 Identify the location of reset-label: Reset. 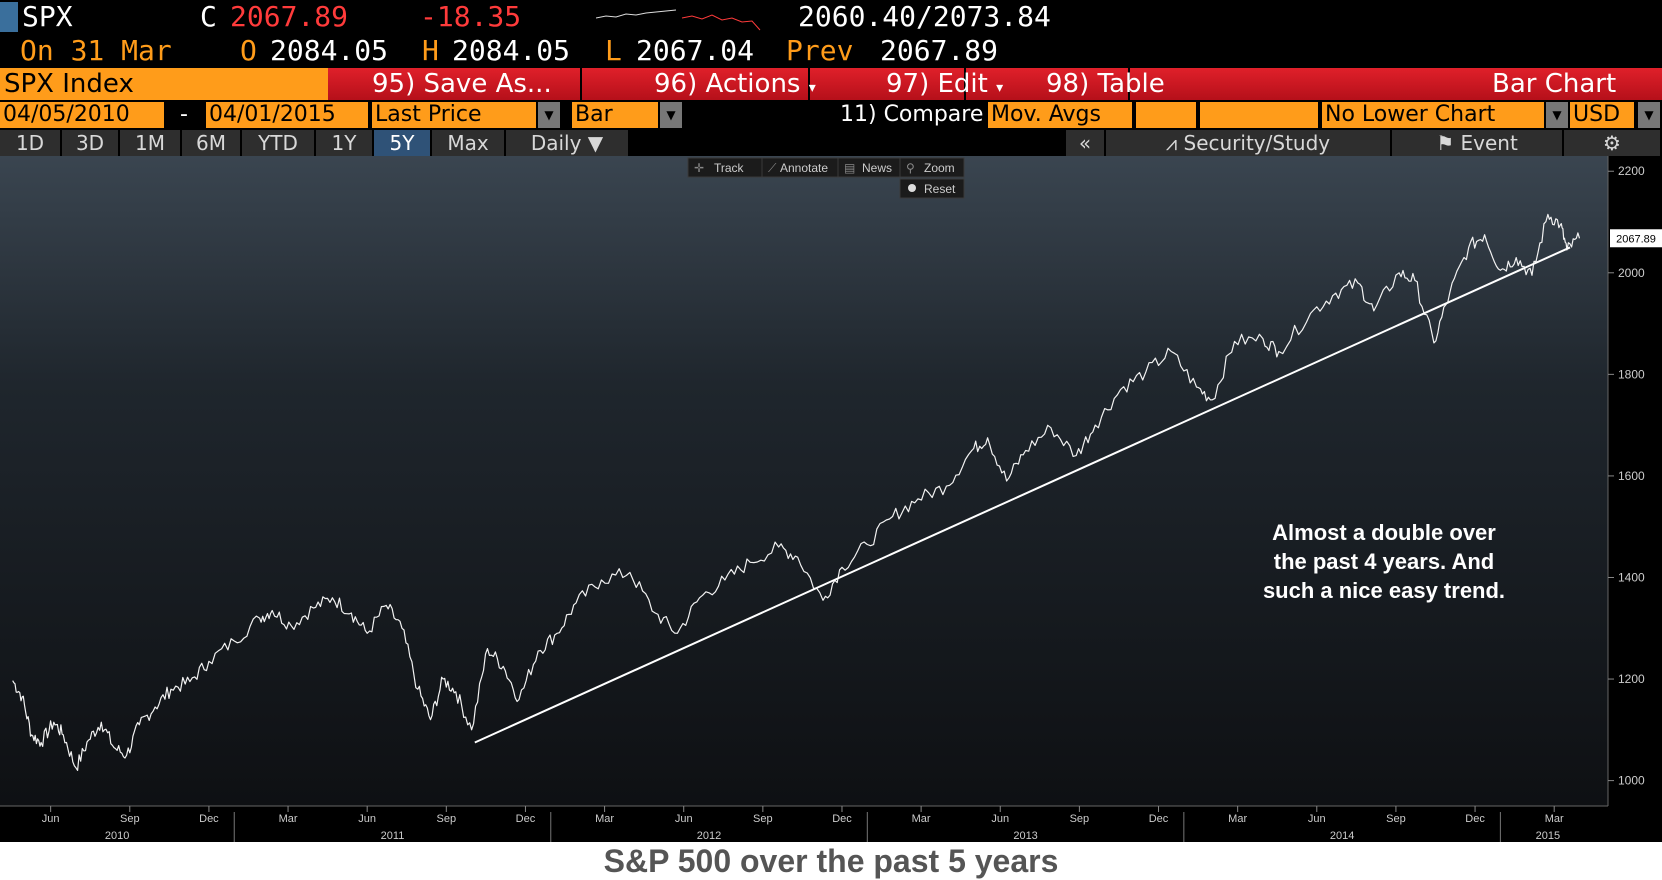
(940, 189).